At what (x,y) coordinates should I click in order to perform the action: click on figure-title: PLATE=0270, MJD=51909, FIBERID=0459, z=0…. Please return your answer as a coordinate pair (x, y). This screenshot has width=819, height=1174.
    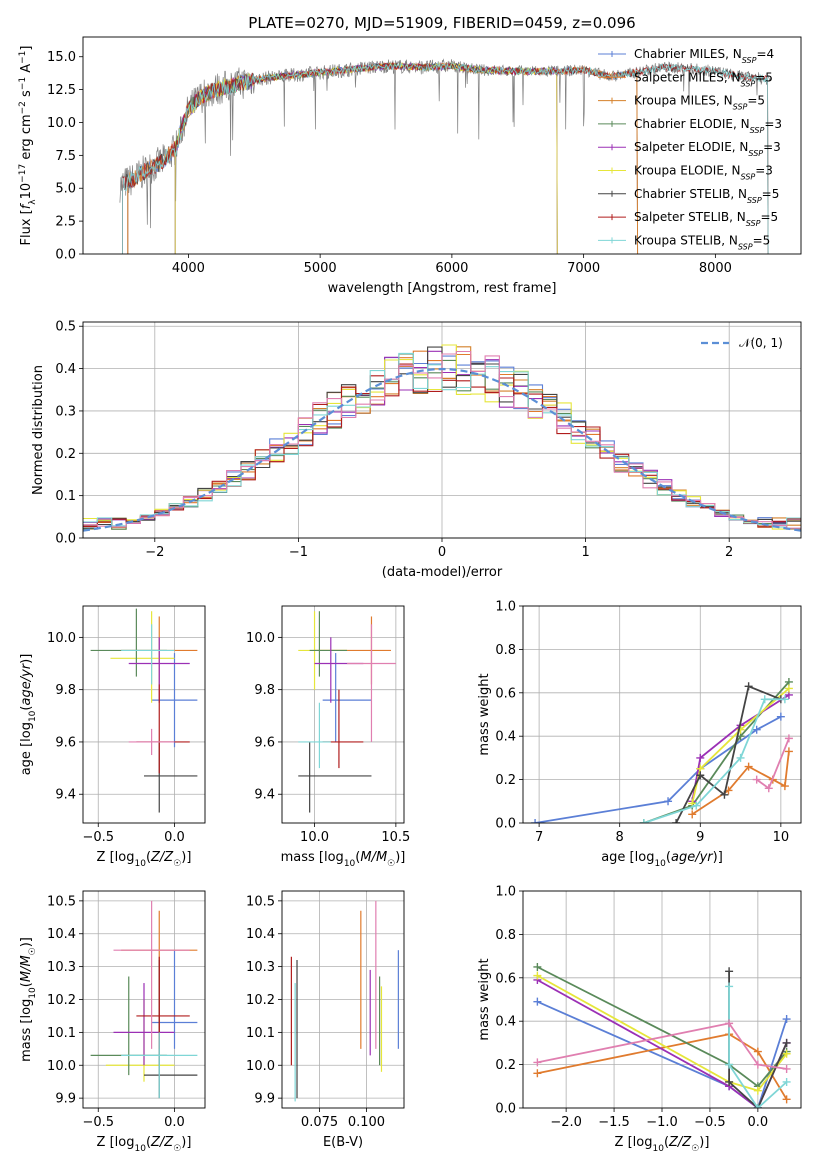
    Looking at the image, I should click on (441, 23).